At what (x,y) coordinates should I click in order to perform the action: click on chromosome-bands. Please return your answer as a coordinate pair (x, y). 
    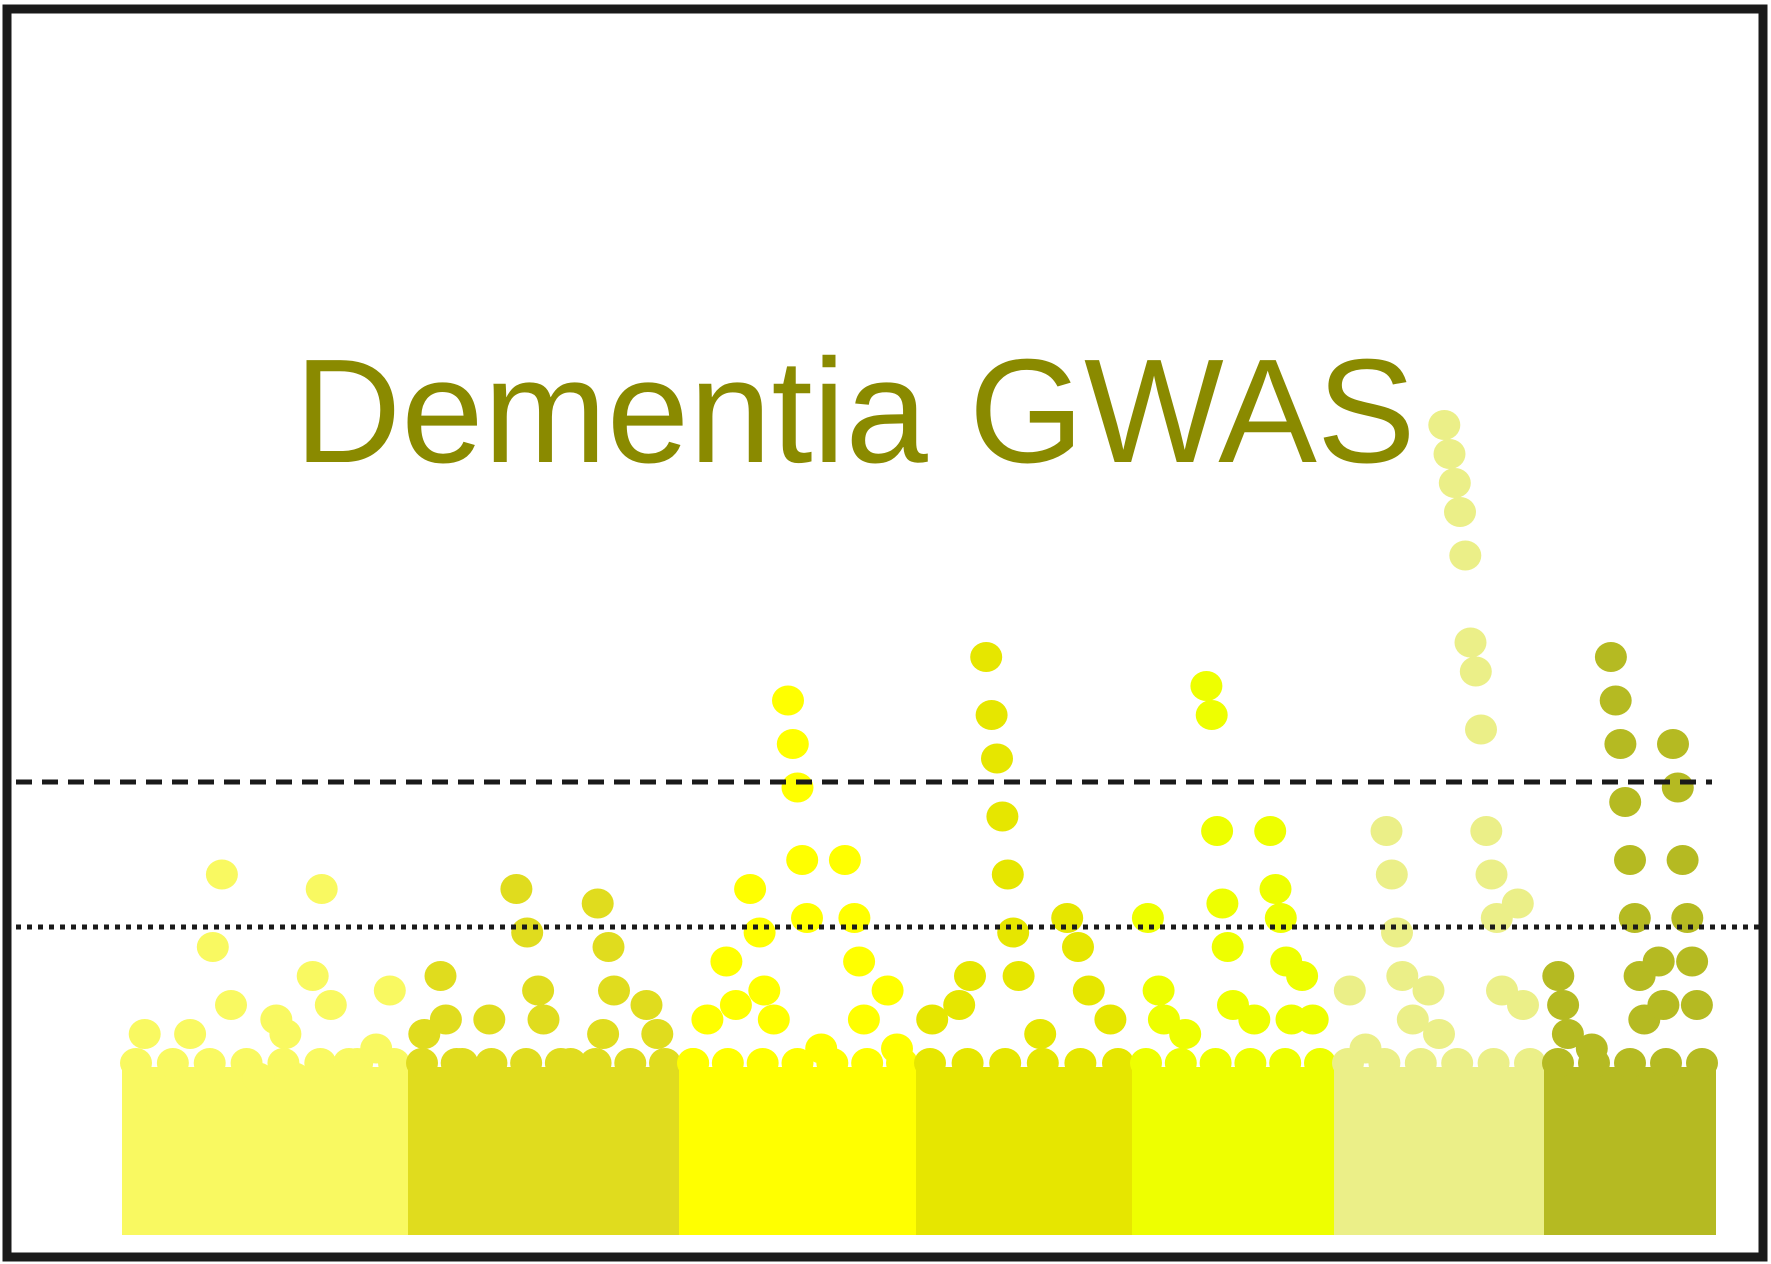
    Looking at the image, I should click on (919, 1151).